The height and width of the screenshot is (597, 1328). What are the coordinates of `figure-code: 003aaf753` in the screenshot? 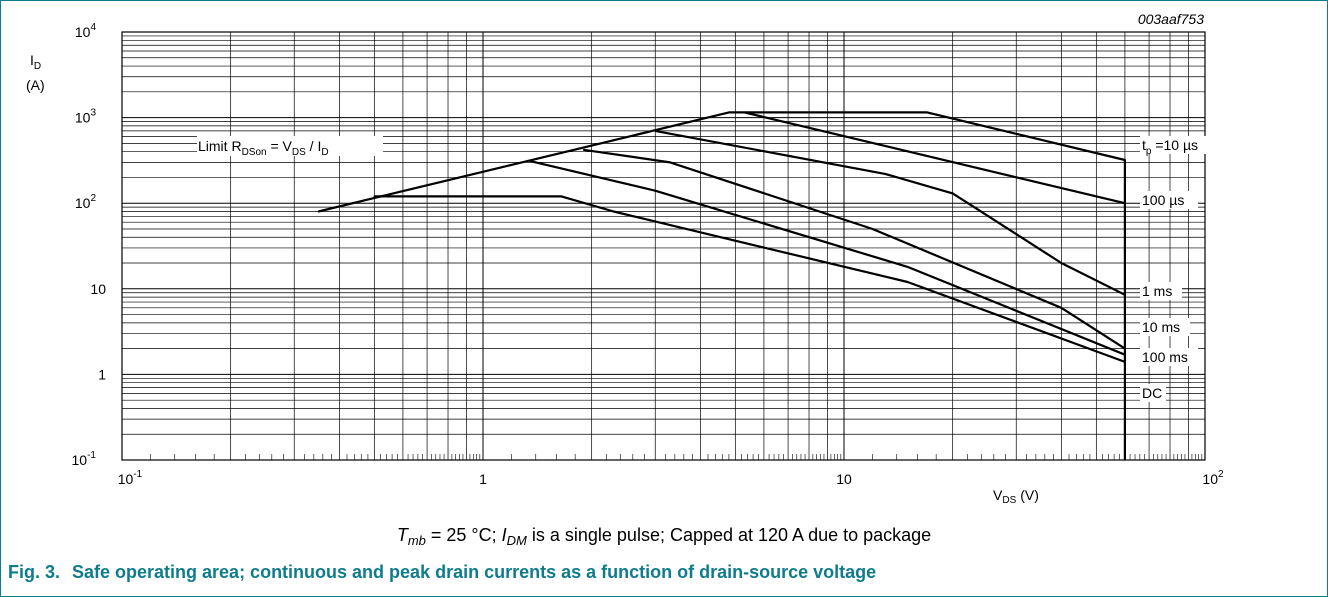 It's located at (1171, 19).